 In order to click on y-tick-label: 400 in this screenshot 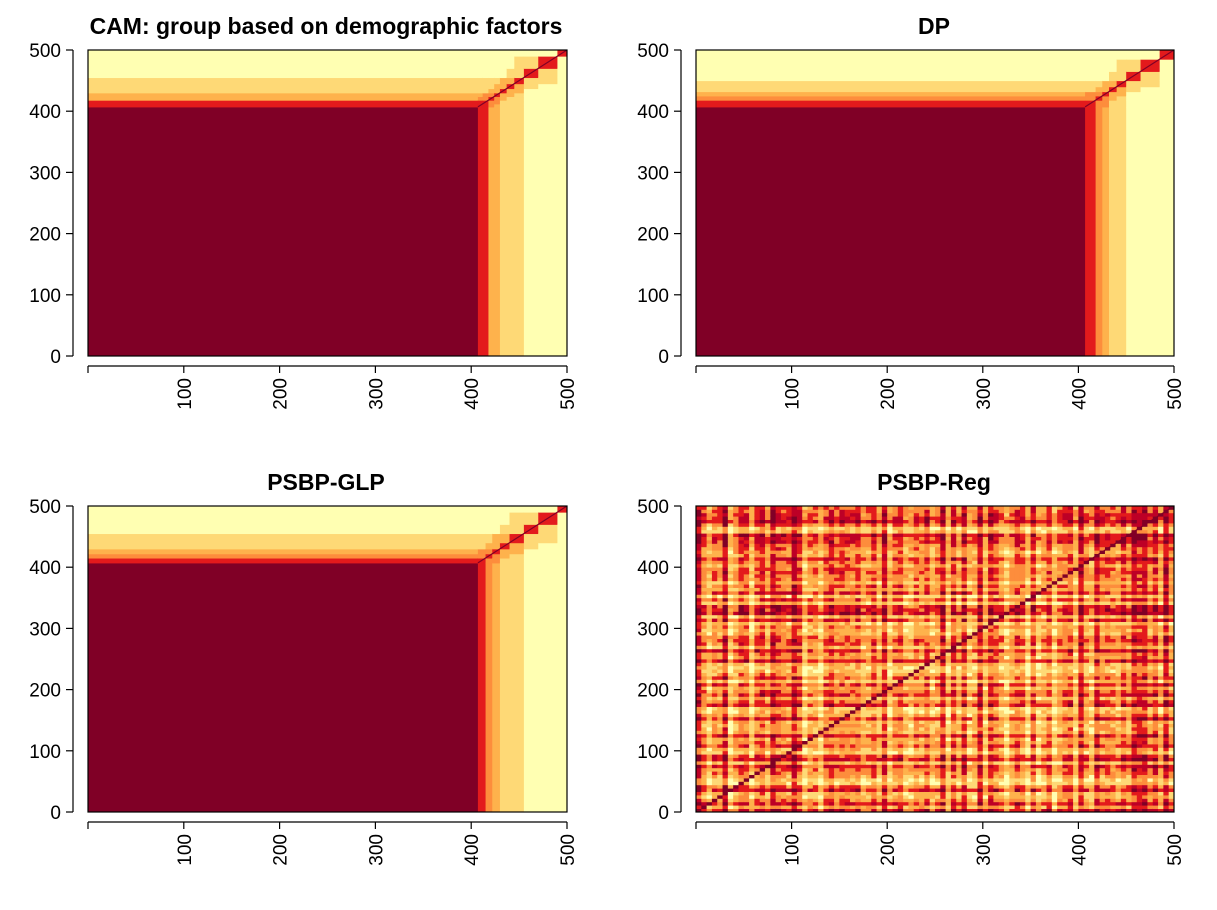, I will do `click(45, 568)`.